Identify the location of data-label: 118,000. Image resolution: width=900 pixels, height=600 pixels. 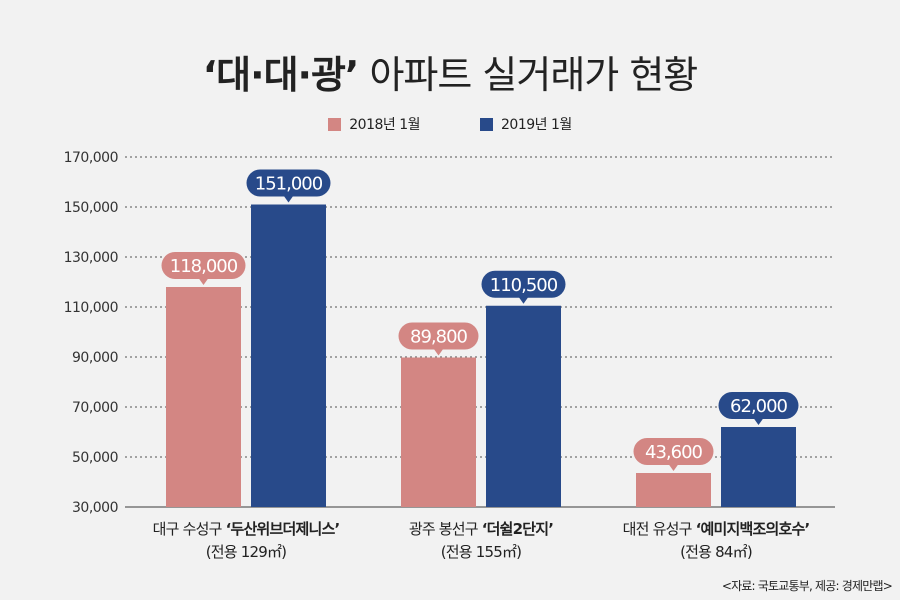
(204, 266).